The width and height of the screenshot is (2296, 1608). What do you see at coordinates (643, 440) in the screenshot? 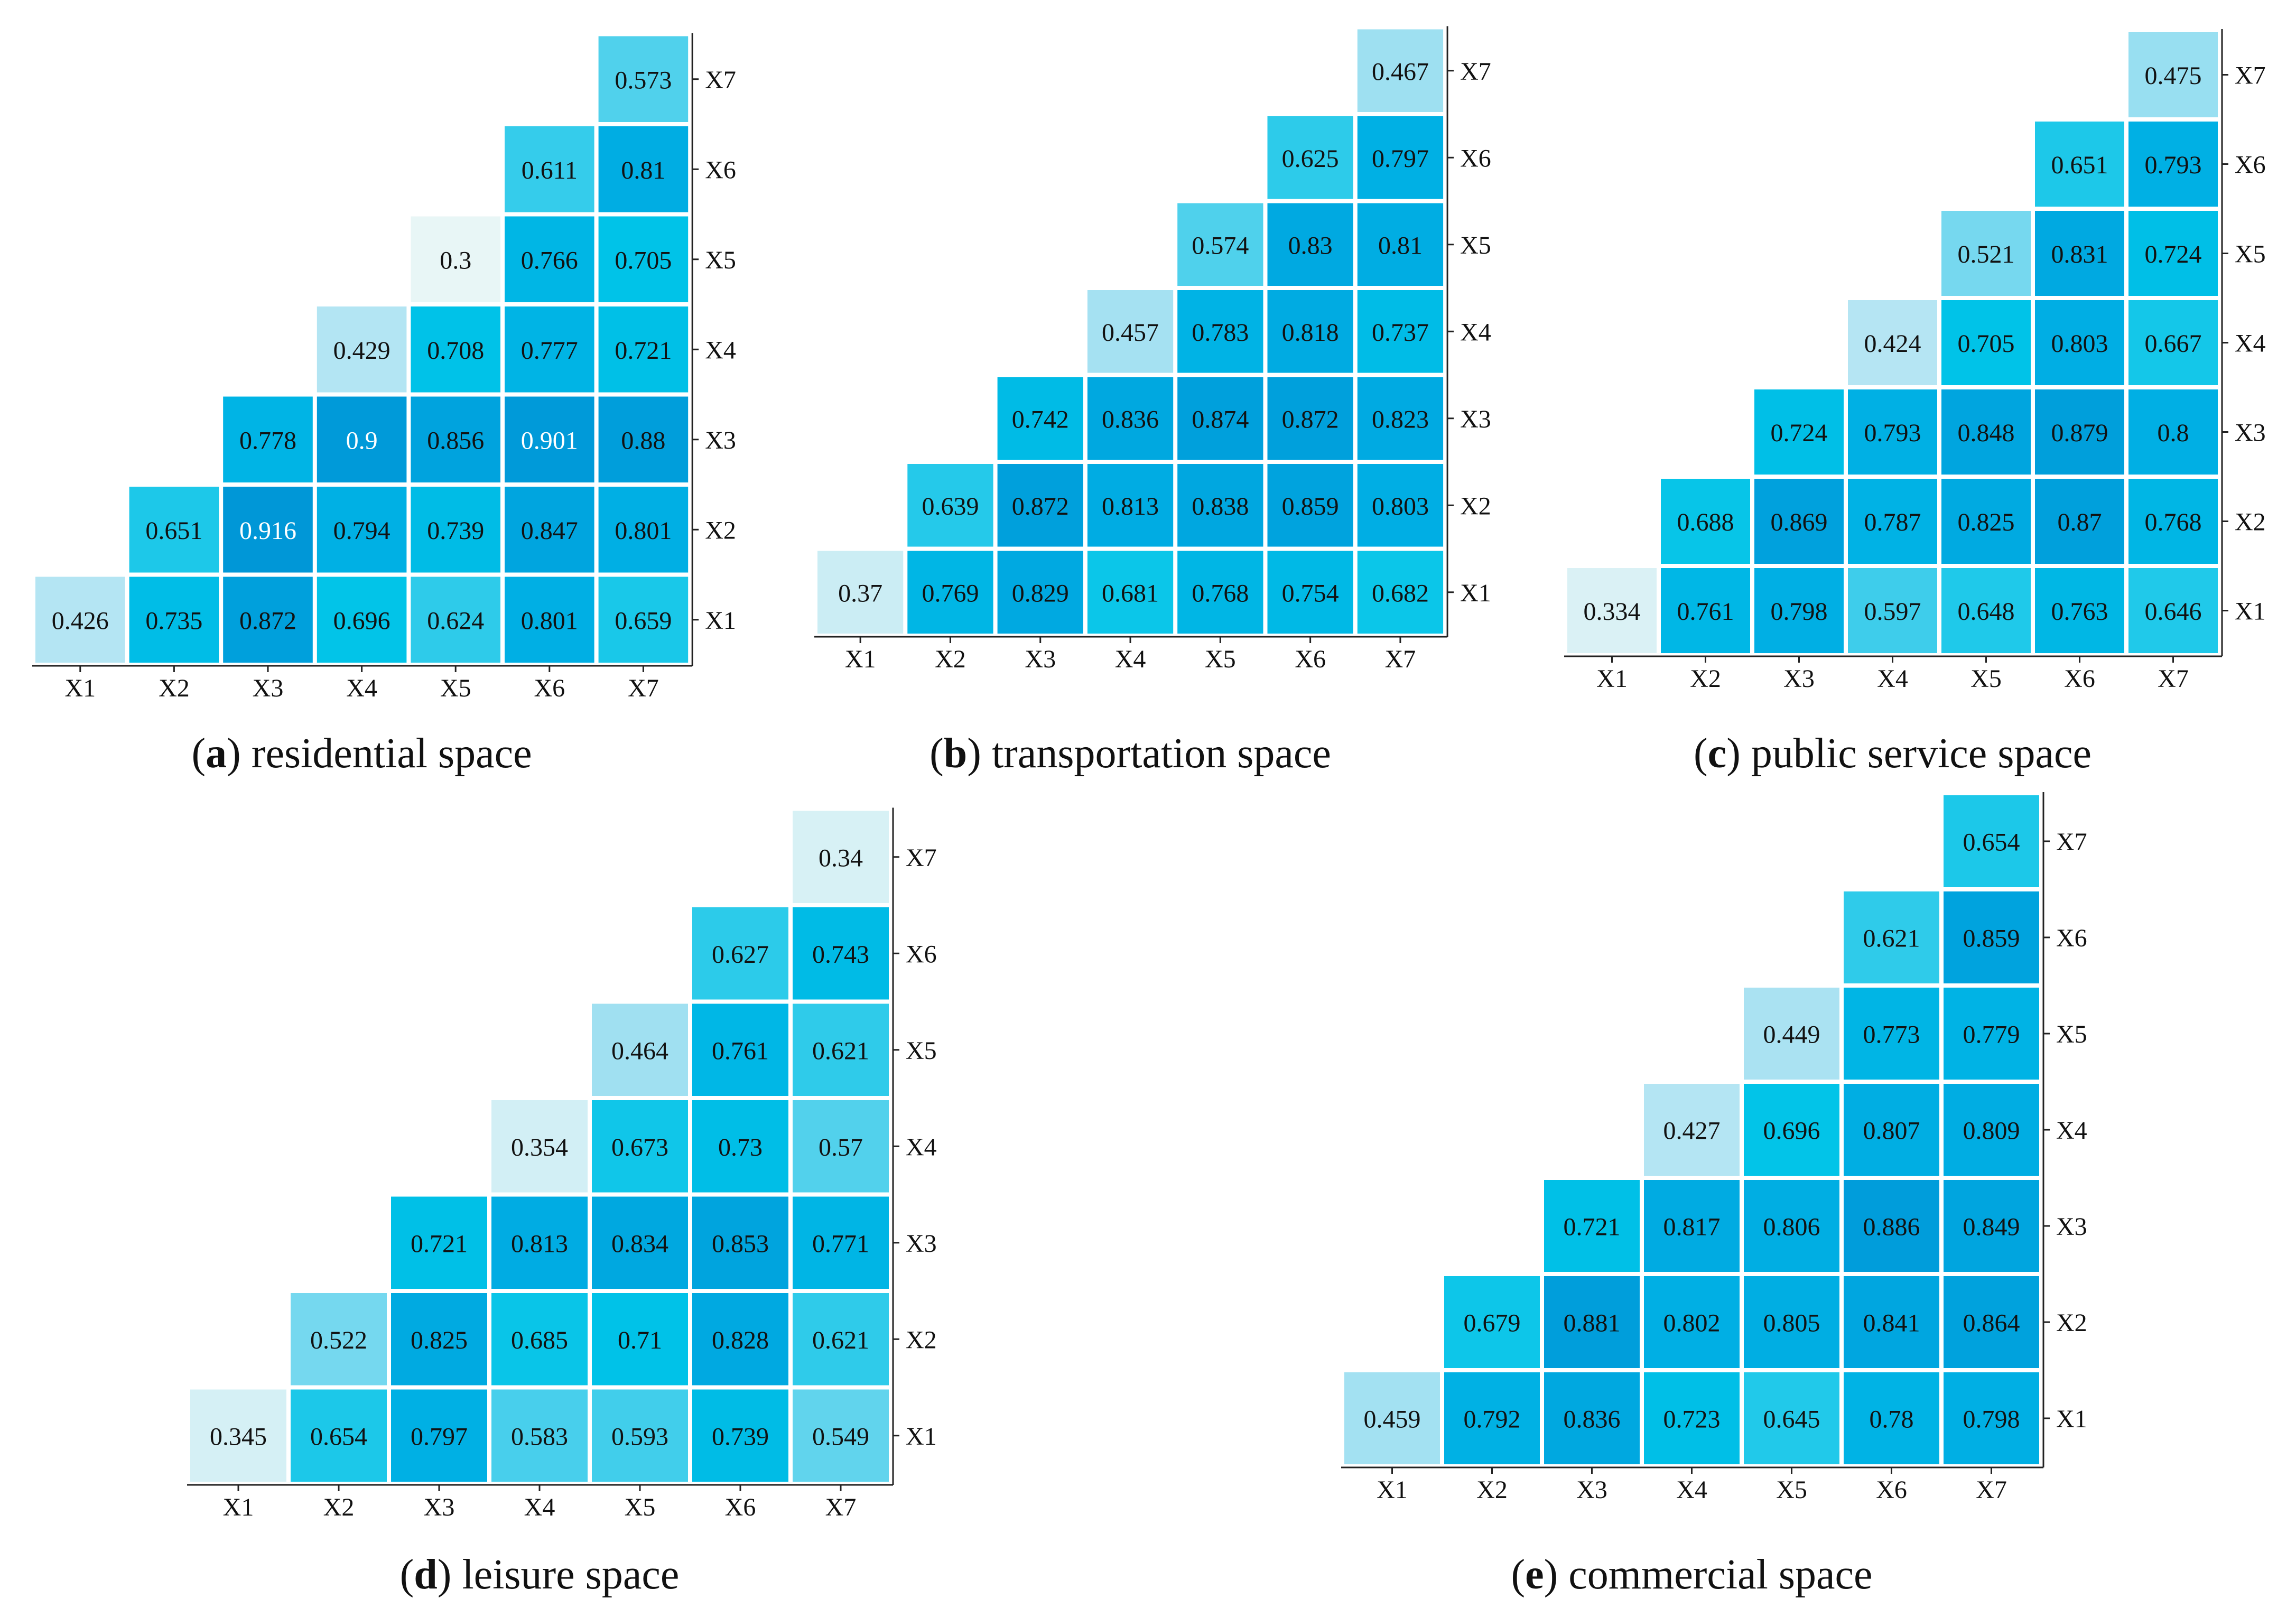
I see `cell-value-label: 0.88` at bounding box center [643, 440].